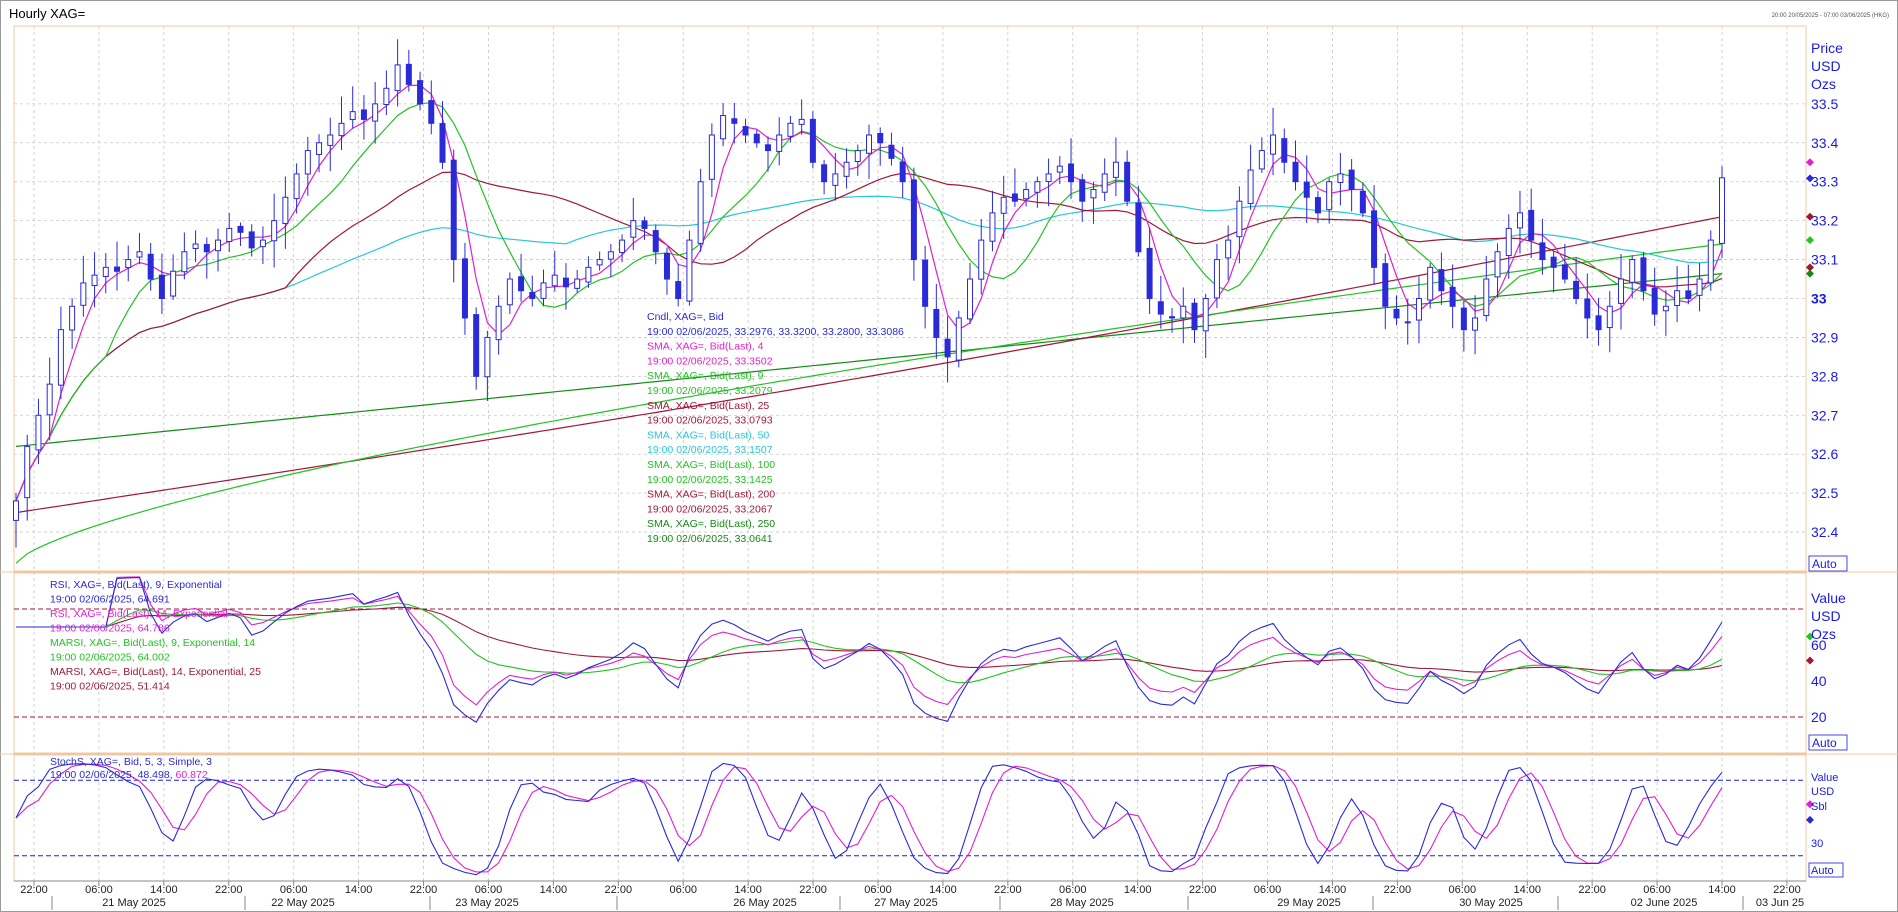 This screenshot has width=1898, height=912. What do you see at coordinates (1826, 870) in the screenshot?
I see `stoch-auto-button` at bounding box center [1826, 870].